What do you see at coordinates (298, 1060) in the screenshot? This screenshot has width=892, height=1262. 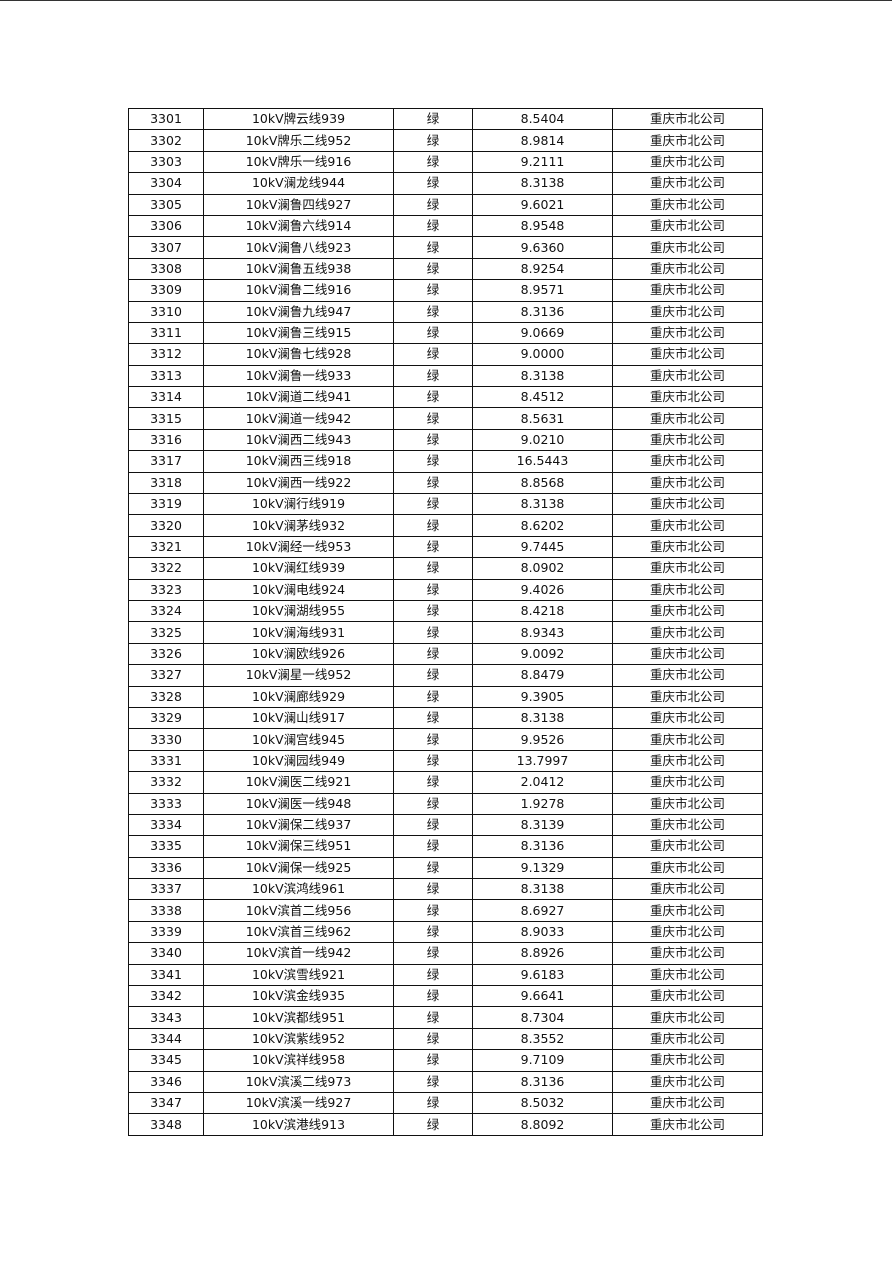 I see `line-name-cell: 10kV滨祥线958` at bounding box center [298, 1060].